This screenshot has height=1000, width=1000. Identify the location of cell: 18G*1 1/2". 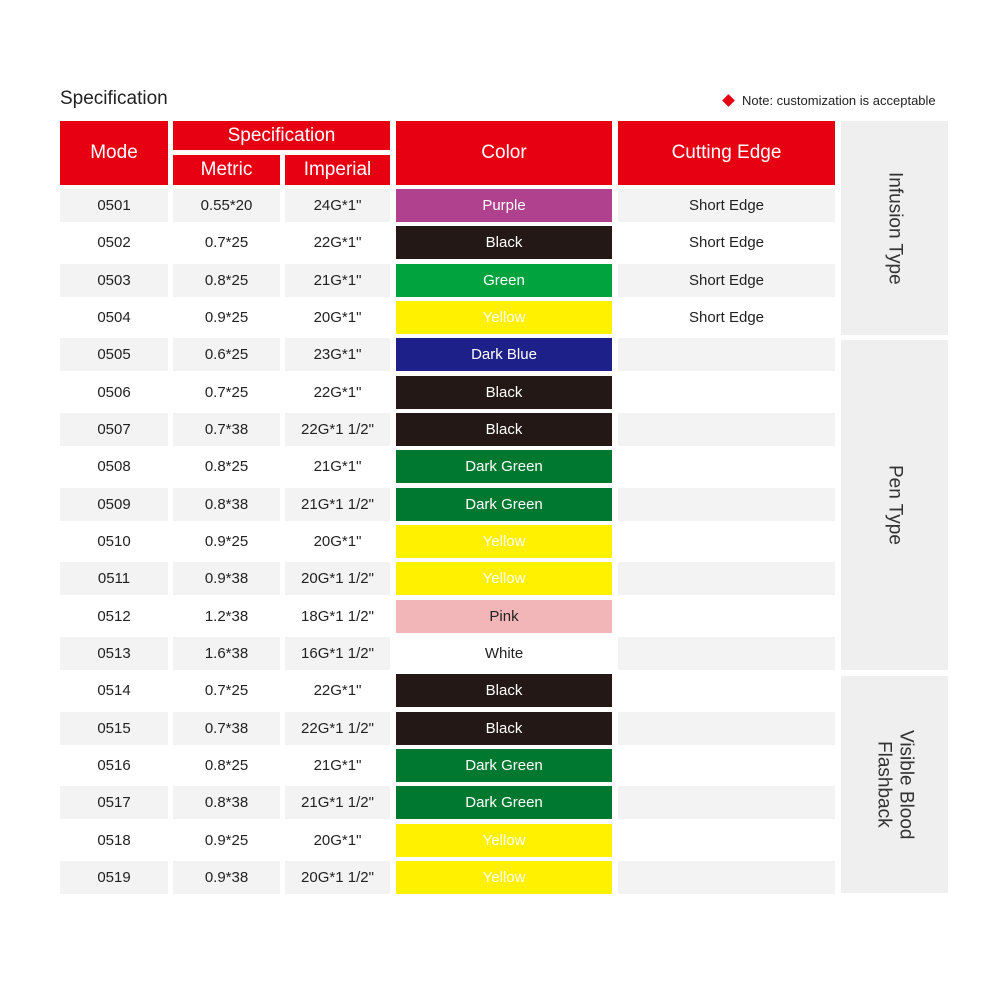
(337, 616).